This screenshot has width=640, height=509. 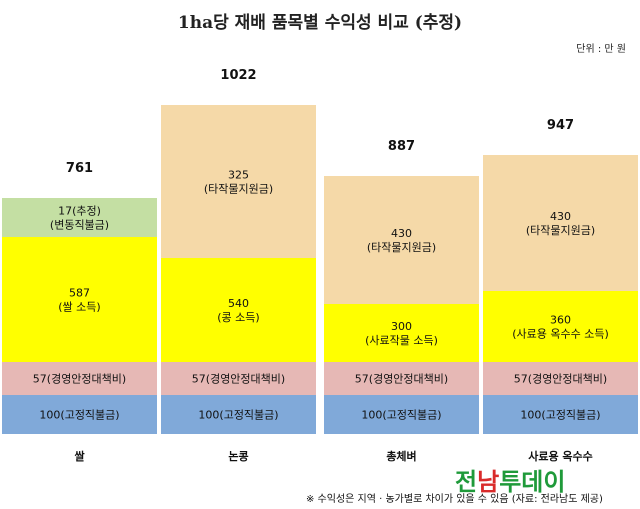 What do you see at coordinates (79, 225) in the screenshot?
I see `segment-label-change-support: (변동직불금)` at bounding box center [79, 225].